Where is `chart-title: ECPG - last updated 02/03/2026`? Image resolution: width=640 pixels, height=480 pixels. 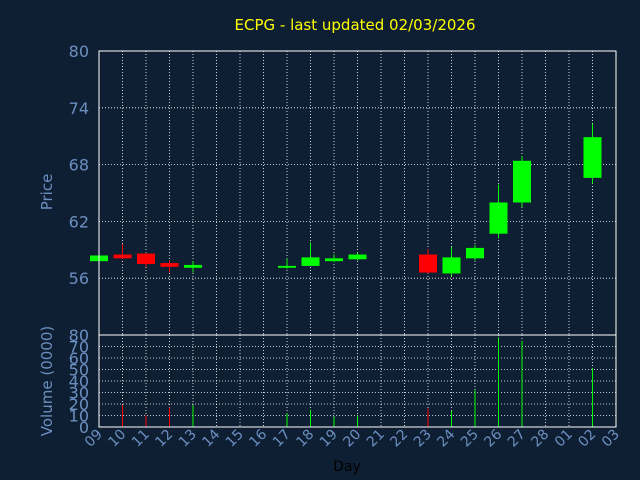 chart-title: ECPG - last updated 02/03/2026 is located at coordinates (355, 25).